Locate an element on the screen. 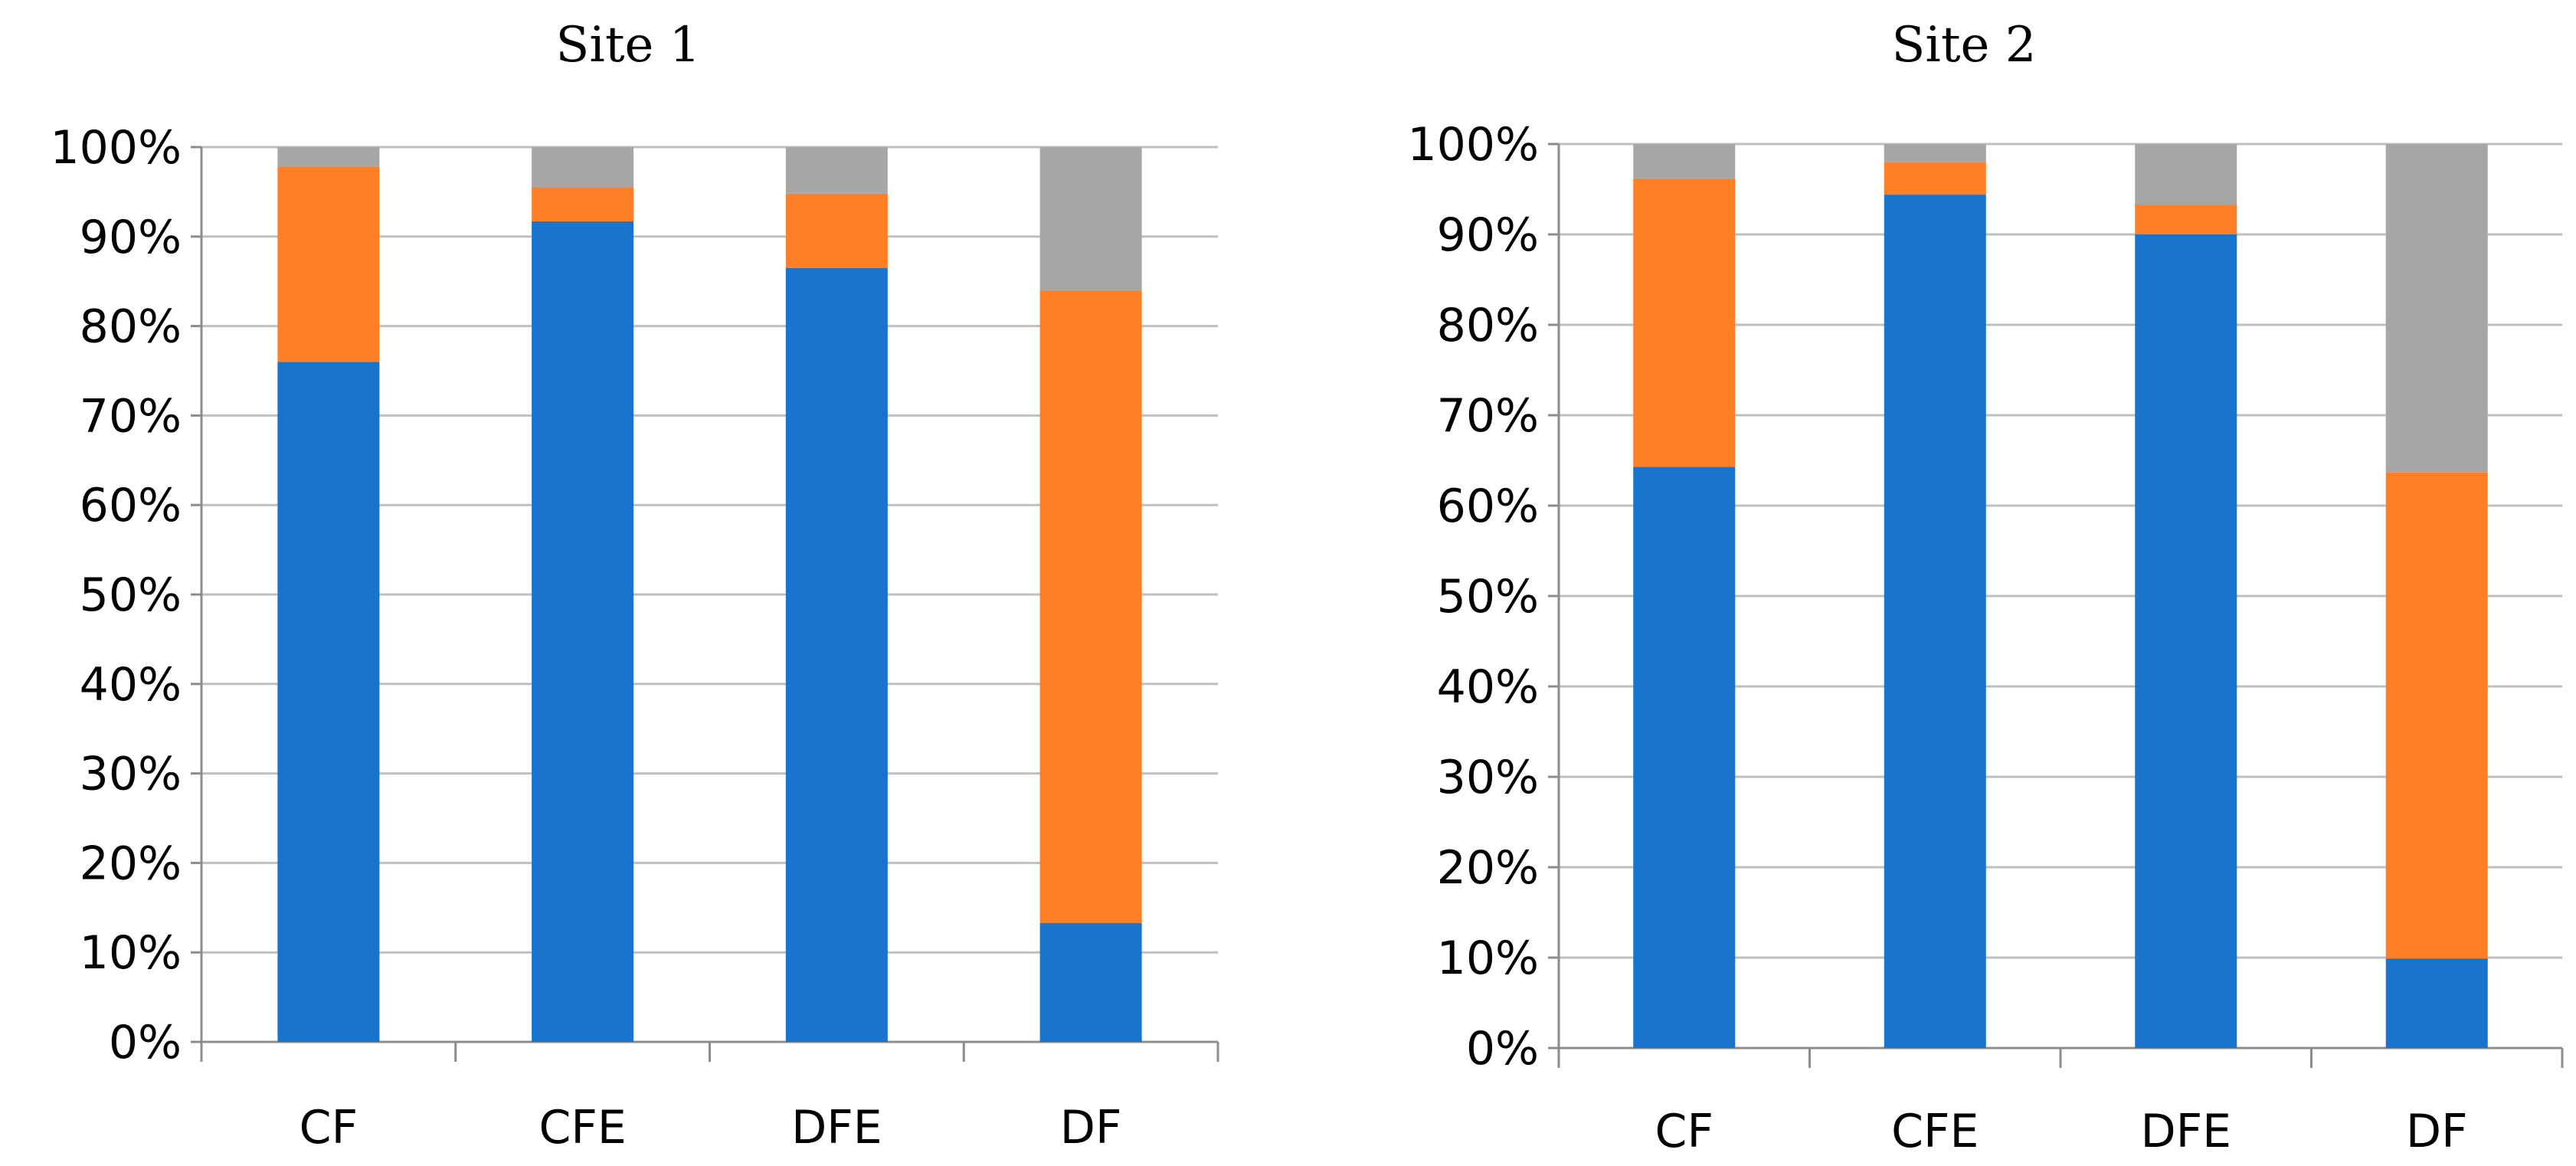 The image size is (2576, 1166). chart-title: Site 2 is located at coordinates (1964, 45).